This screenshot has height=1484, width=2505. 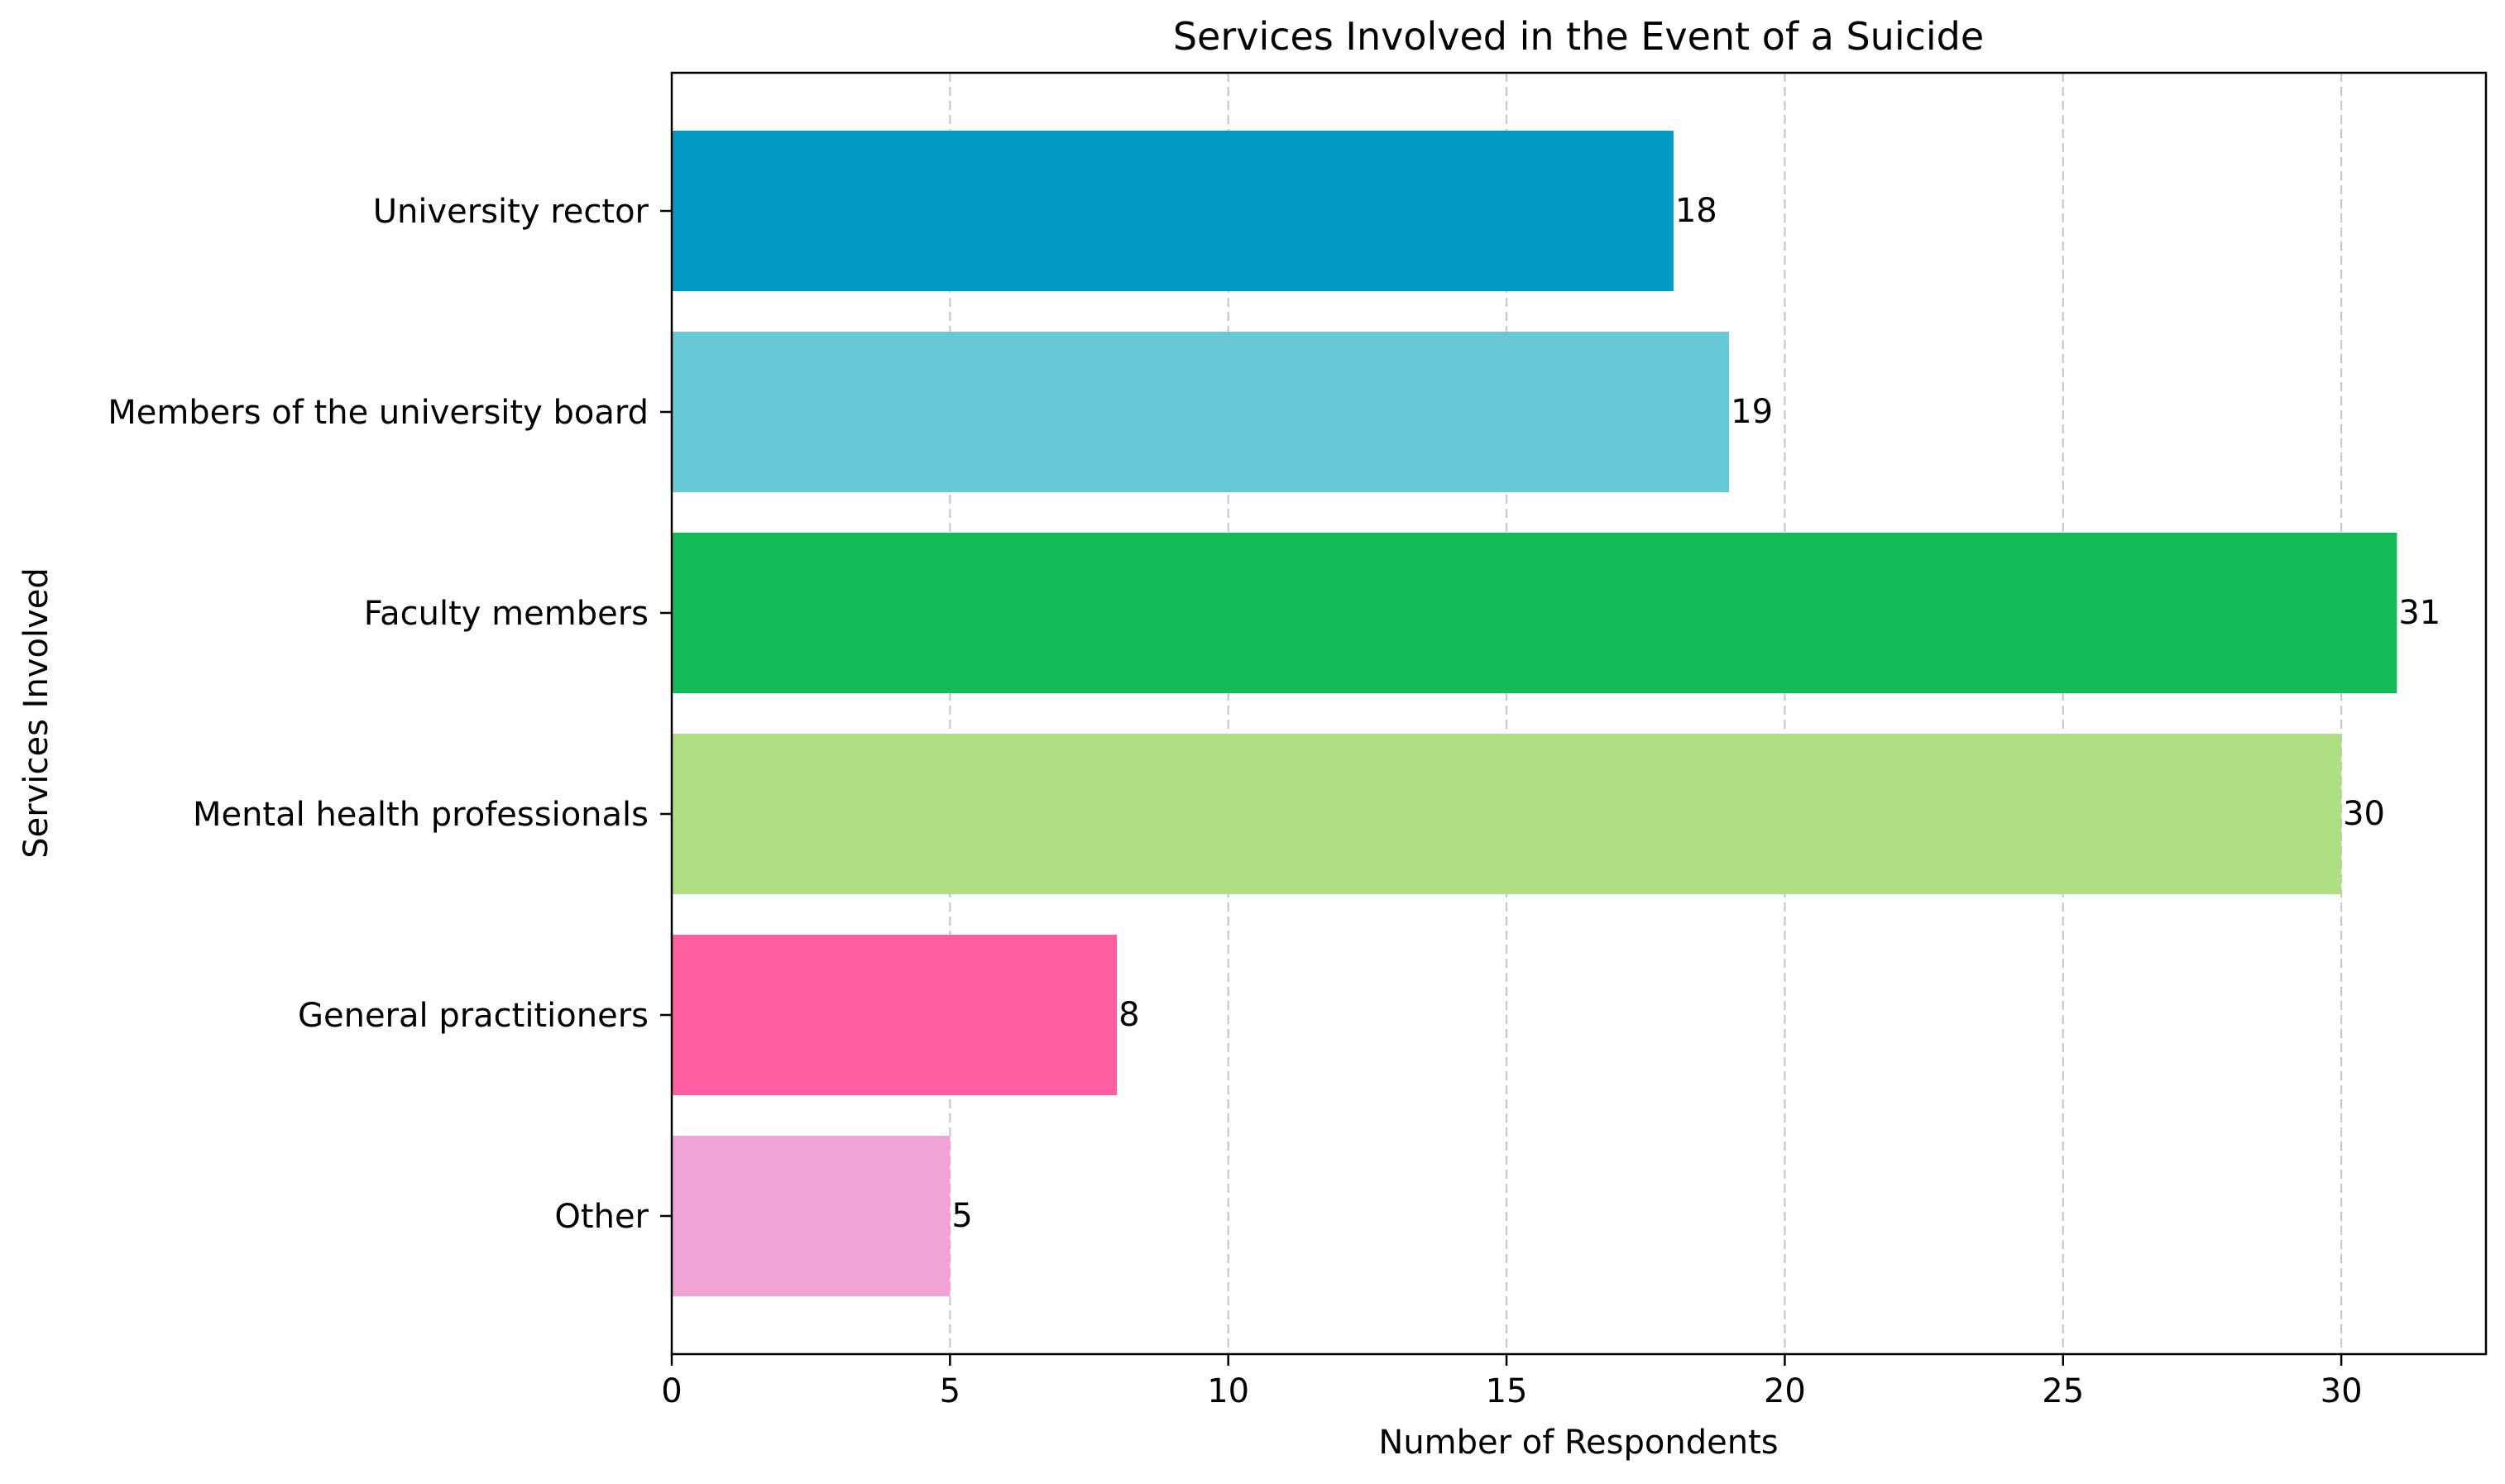 What do you see at coordinates (2342, 1391) in the screenshot?
I see `x-tick-label: 30` at bounding box center [2342, 1391].